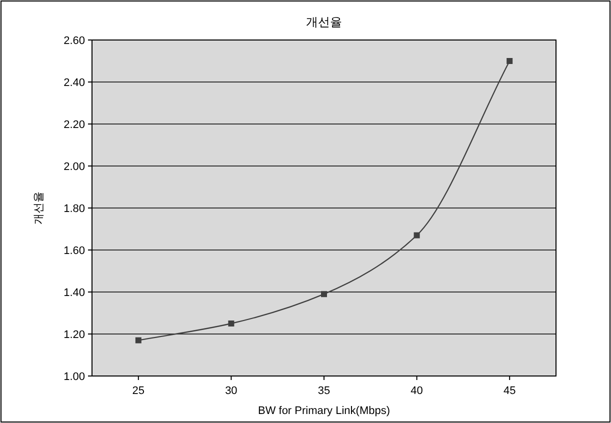 This screenshot has height=423, width=611. I want to click on y-tick-label: 1.80, so click(74, 209).